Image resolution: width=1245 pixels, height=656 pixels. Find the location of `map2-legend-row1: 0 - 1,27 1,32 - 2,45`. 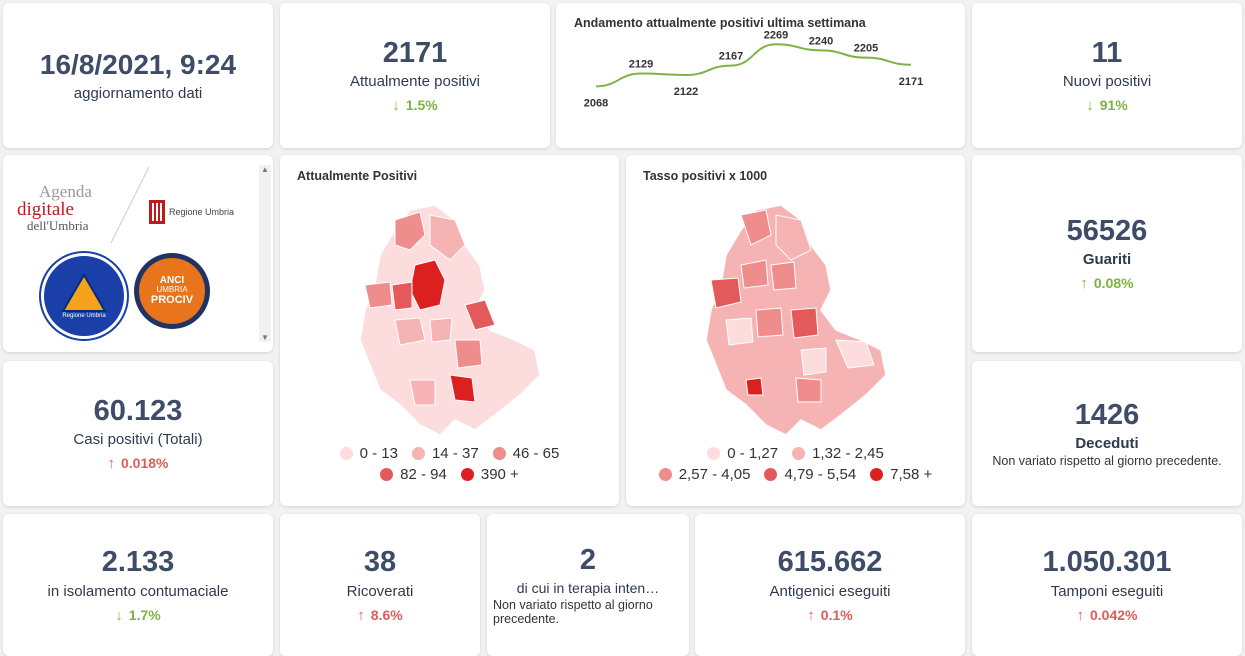

map2-legend-row1: 0 - 1,27 1,32 - 2,45 is located at coordinates (795, 453).